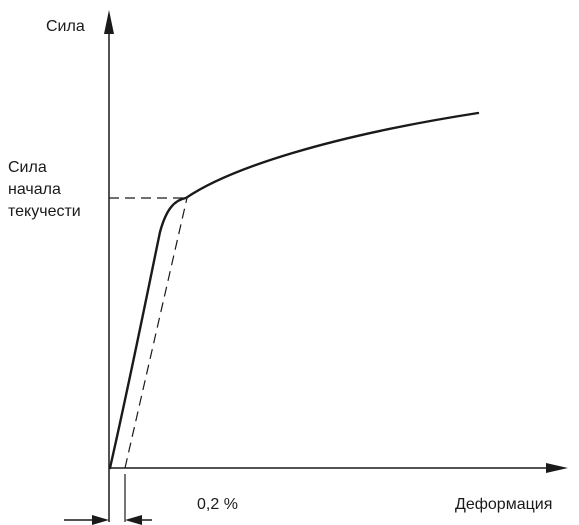 The width and height of the screenshot is (579, 525). What do you see at coordinates (44, 211) in the screenshot?
I see `yield-force-label-line-3: текучести` at bounding box center [44, 211].